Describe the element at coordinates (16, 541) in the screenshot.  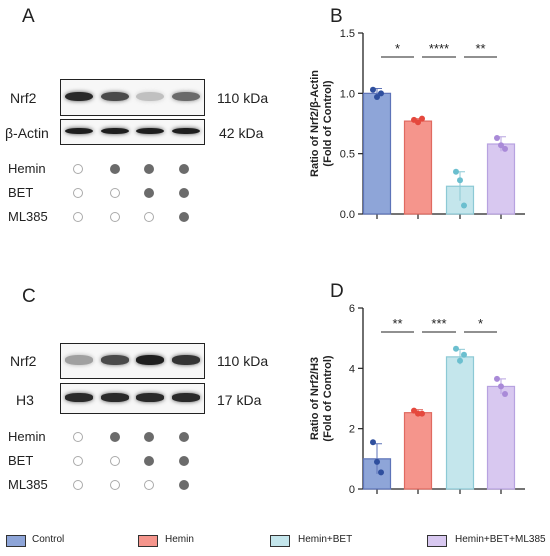
I see `legend-swatch-control` at that location.